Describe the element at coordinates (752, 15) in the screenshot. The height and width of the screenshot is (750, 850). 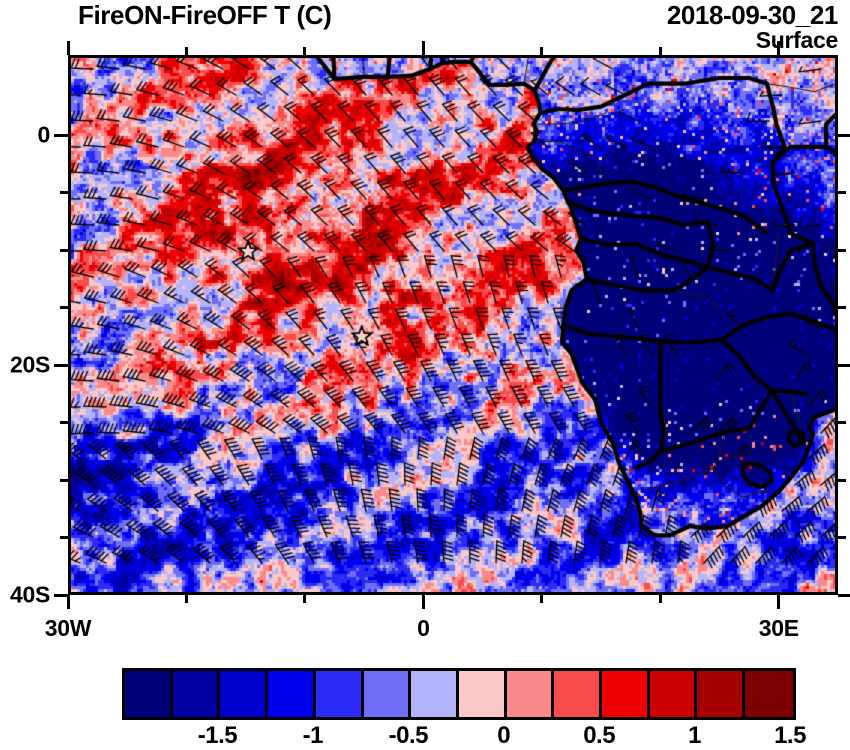
I see `plot-title-right: 2018-09-30_21` at that location.